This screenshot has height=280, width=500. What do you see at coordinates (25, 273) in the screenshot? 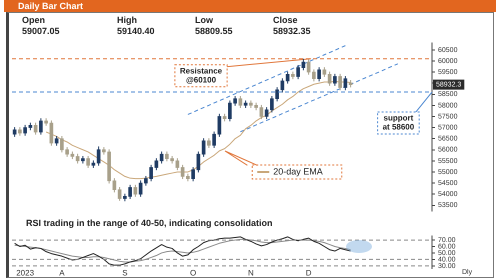
I see `x-tick-label: 2023` at bounding box center [25, 273].